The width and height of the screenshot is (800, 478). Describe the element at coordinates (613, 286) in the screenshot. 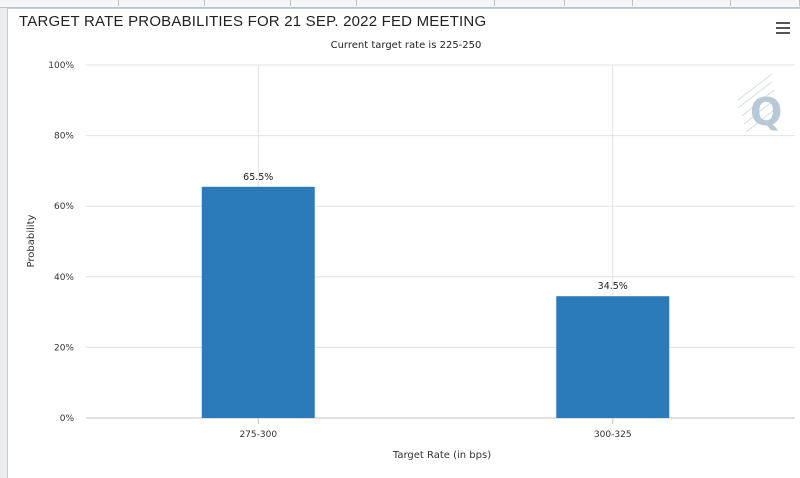

I see `data-label: 34.5%` at that location.